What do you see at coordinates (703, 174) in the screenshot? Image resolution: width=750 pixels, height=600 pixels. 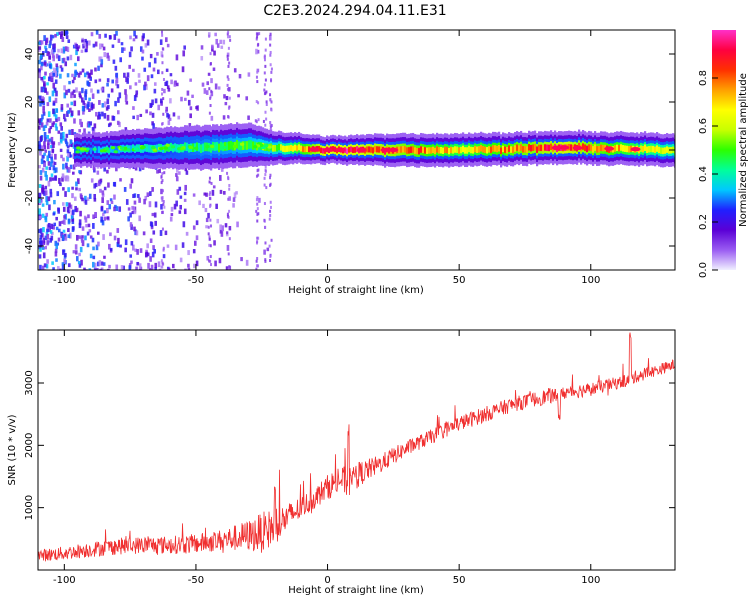 I see `colorbar-tick-label: 0.4` at bounding box center [703, 174].